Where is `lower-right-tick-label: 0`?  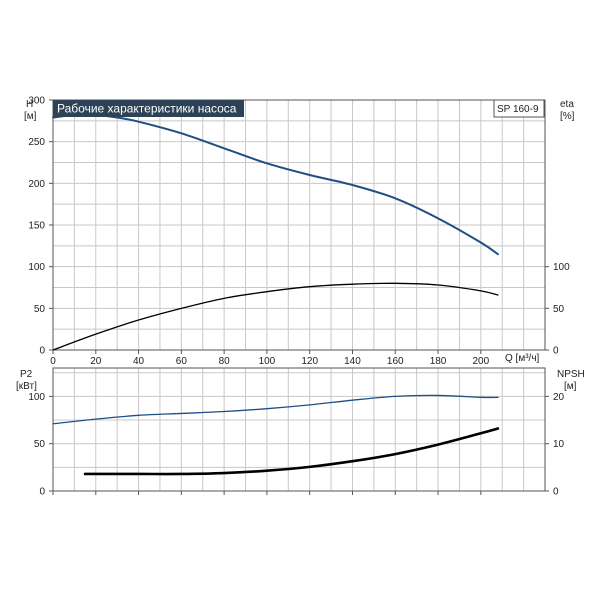 lower-right-tick-label: 0 is located at coordinates (556, 492).